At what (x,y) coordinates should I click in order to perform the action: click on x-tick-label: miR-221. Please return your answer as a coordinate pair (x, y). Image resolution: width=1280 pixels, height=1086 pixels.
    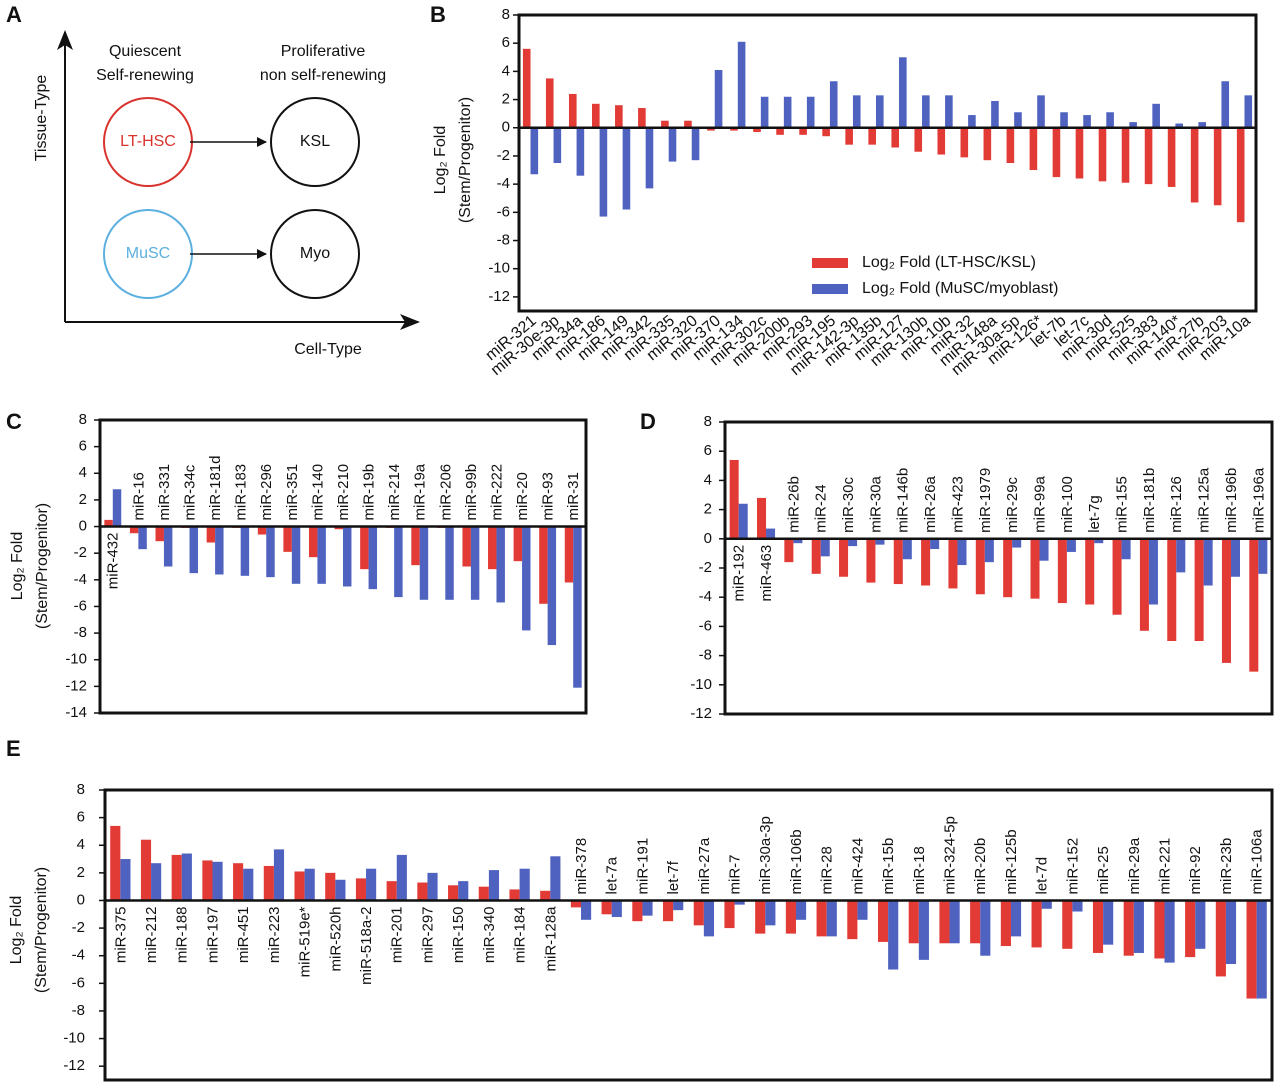
    Looking at the image, I should click on (1164, 866).